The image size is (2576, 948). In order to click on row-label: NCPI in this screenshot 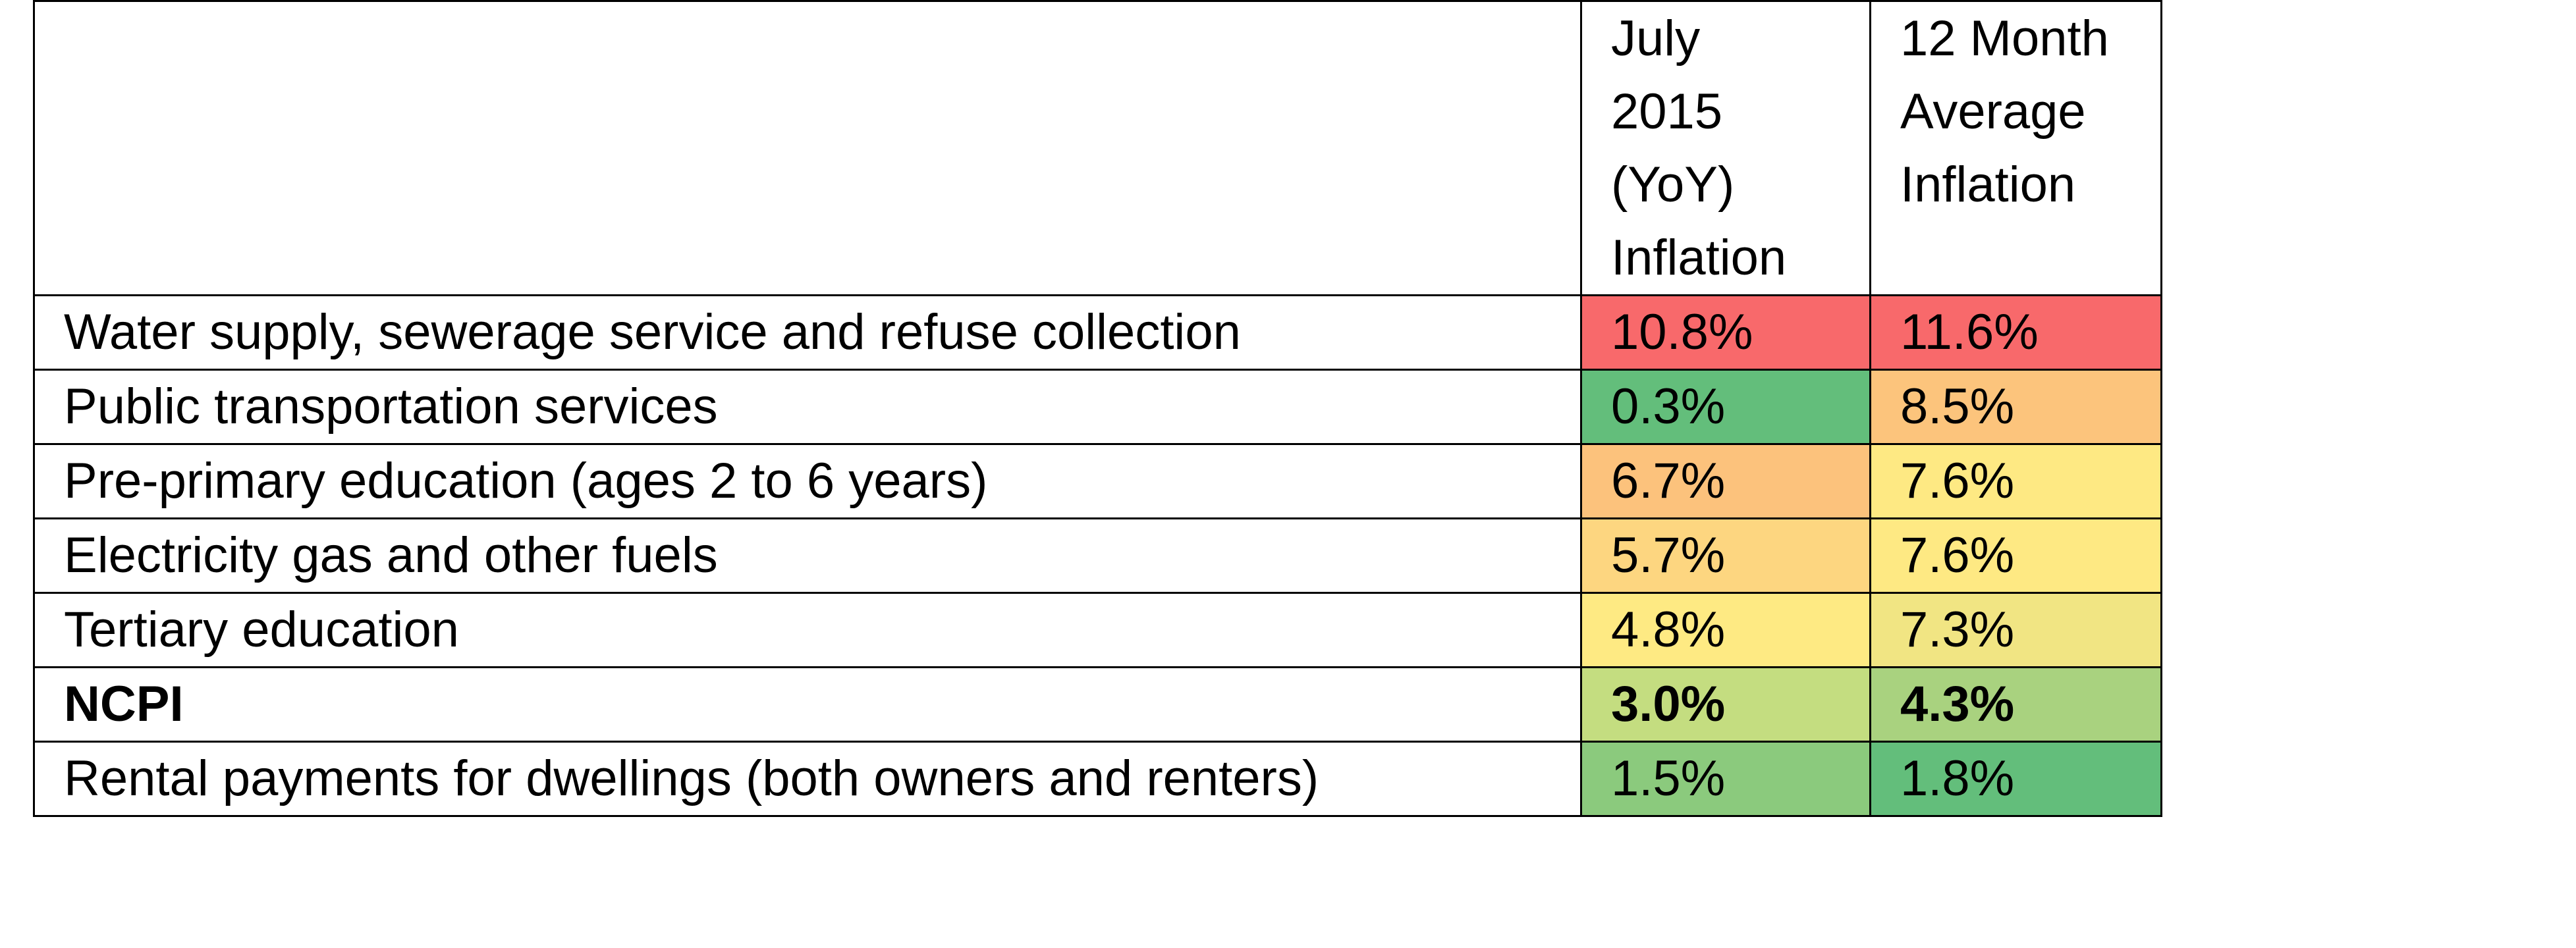, I will do `click(807, 704)`.